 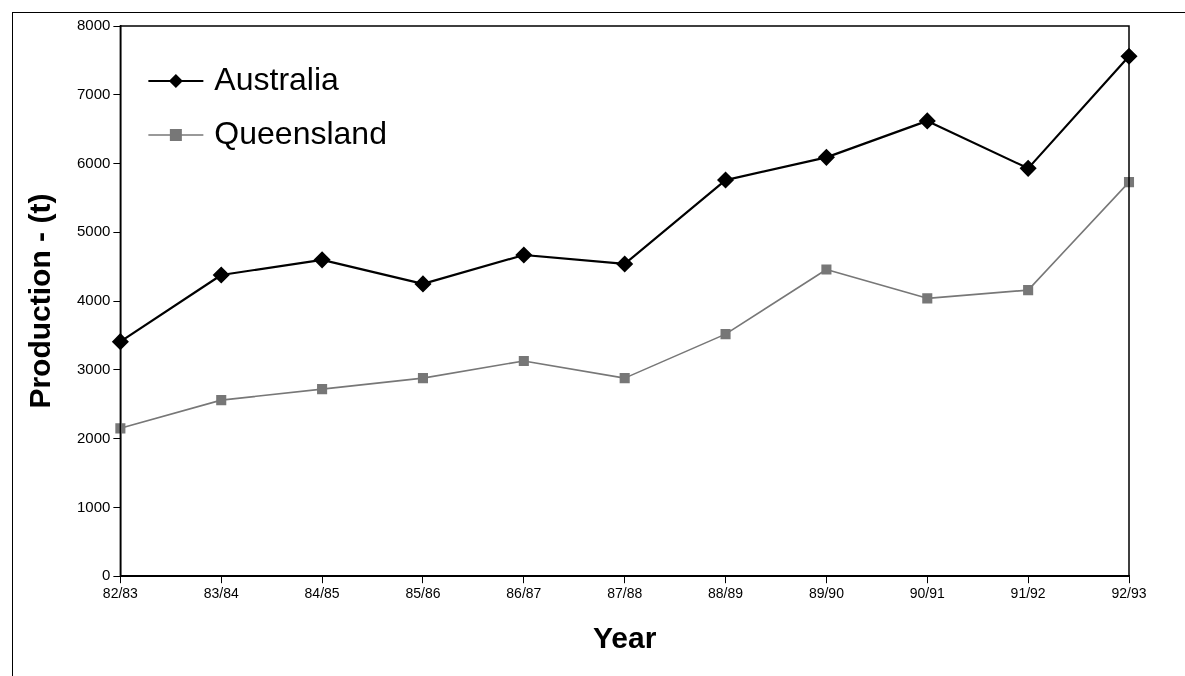 I want to click on x-tick-label: 87/88, so click(x=625, y=593).